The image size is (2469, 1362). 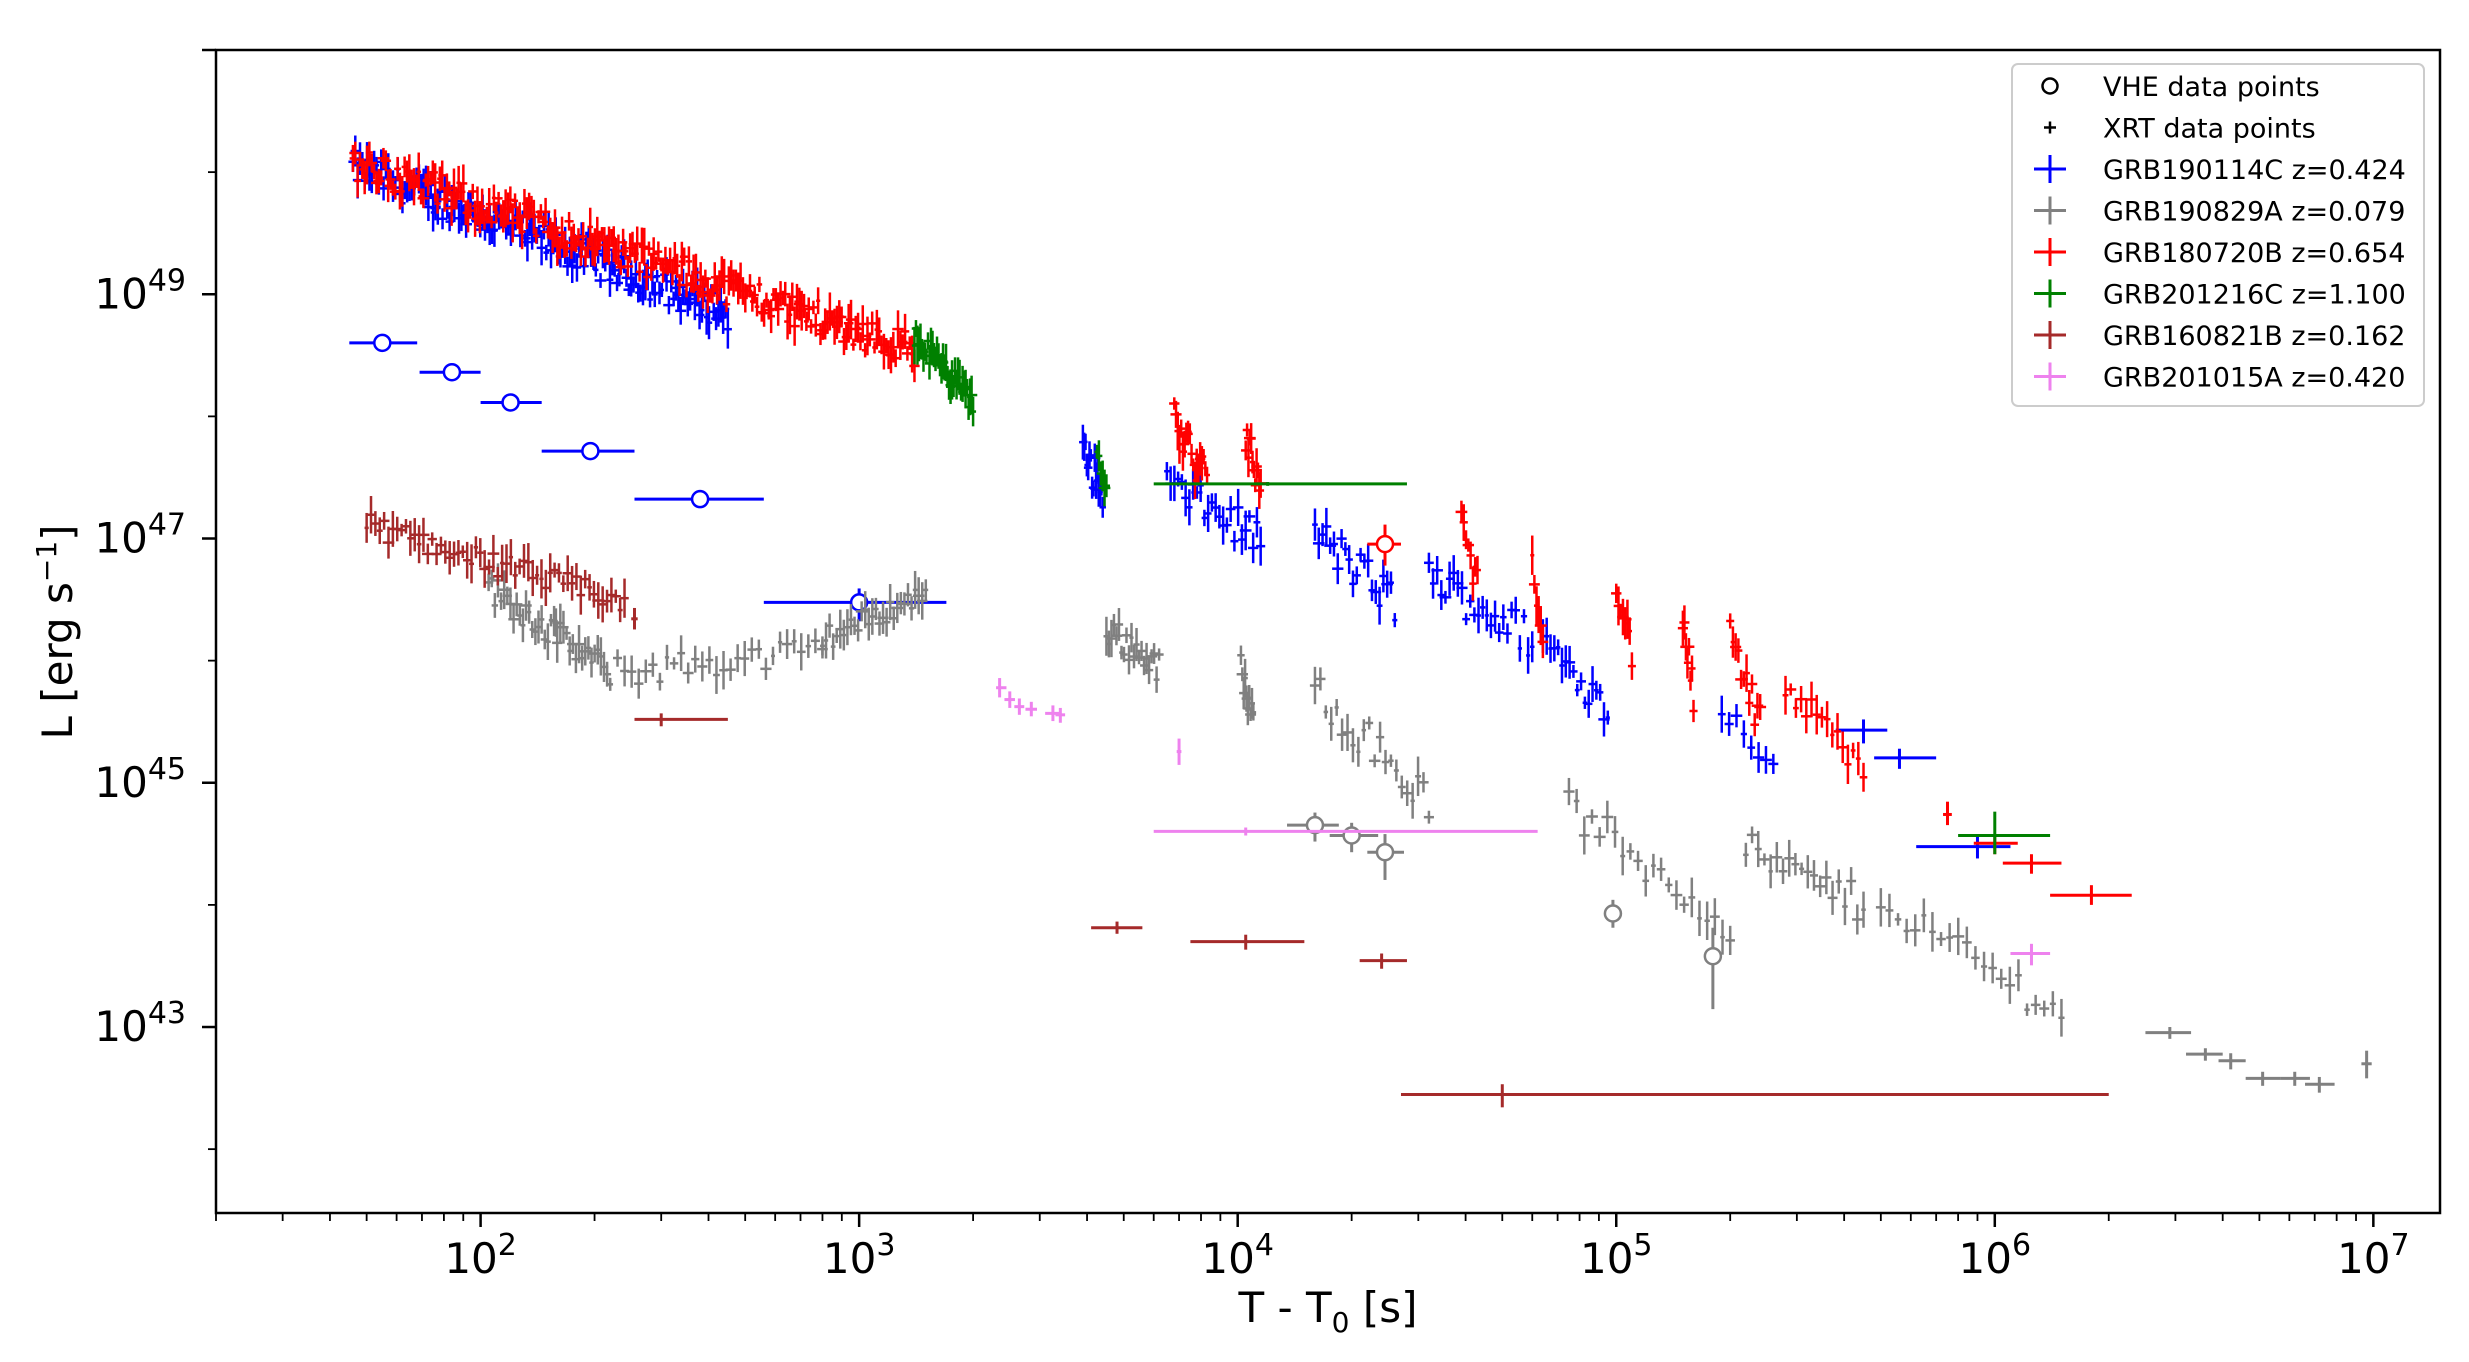 I want to click on legend-label: GRB180720B z=0.654, so click(x=2254, y=253).